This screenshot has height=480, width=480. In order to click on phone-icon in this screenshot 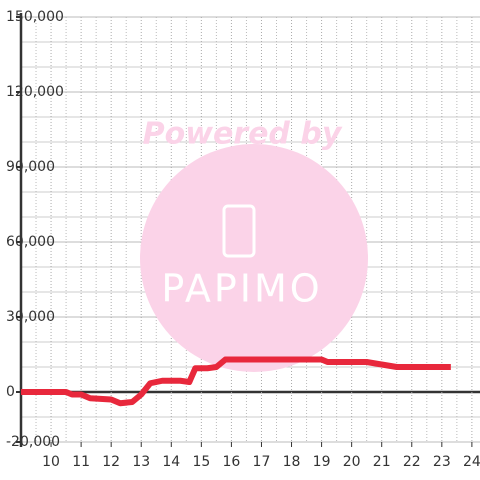, I will do `click(239, 231)`.